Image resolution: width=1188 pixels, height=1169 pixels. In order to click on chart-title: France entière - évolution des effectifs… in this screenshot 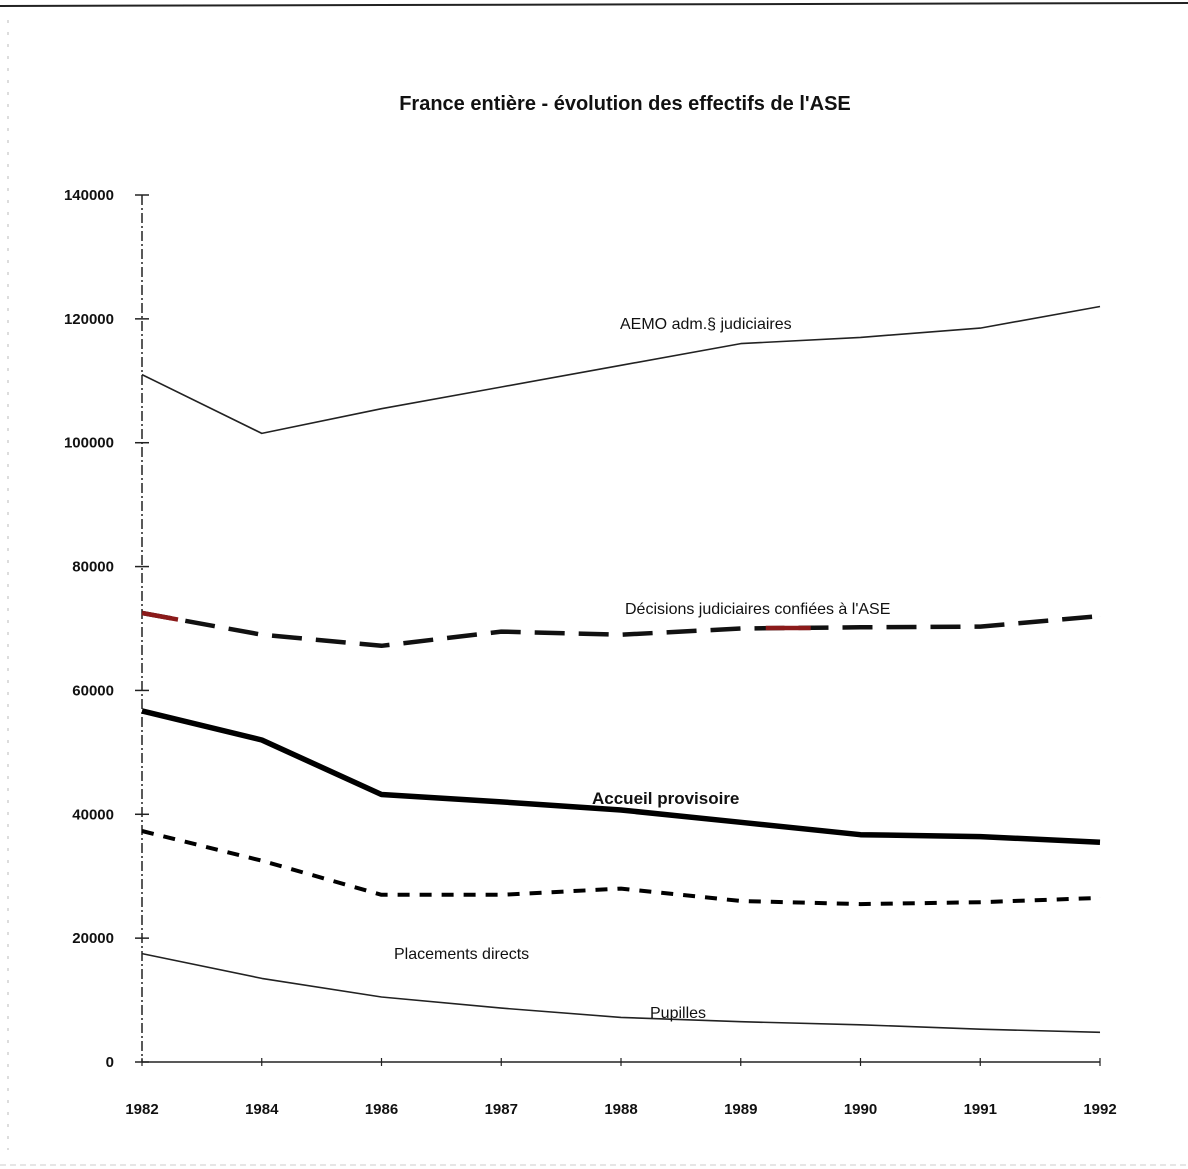, I will do `click(625, 104)`.